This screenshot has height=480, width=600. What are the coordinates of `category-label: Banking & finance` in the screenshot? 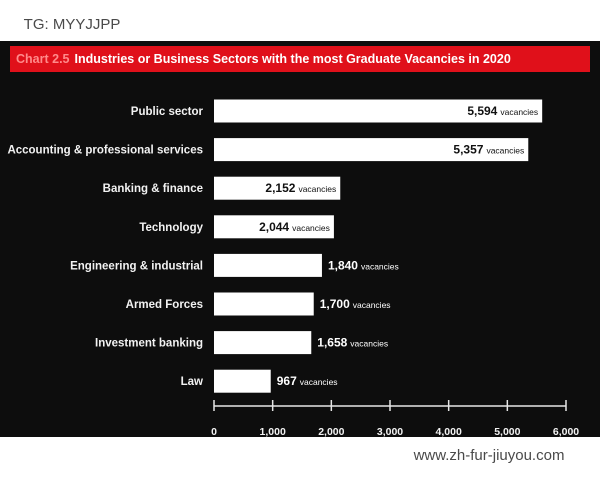 It's located at (153, 189).